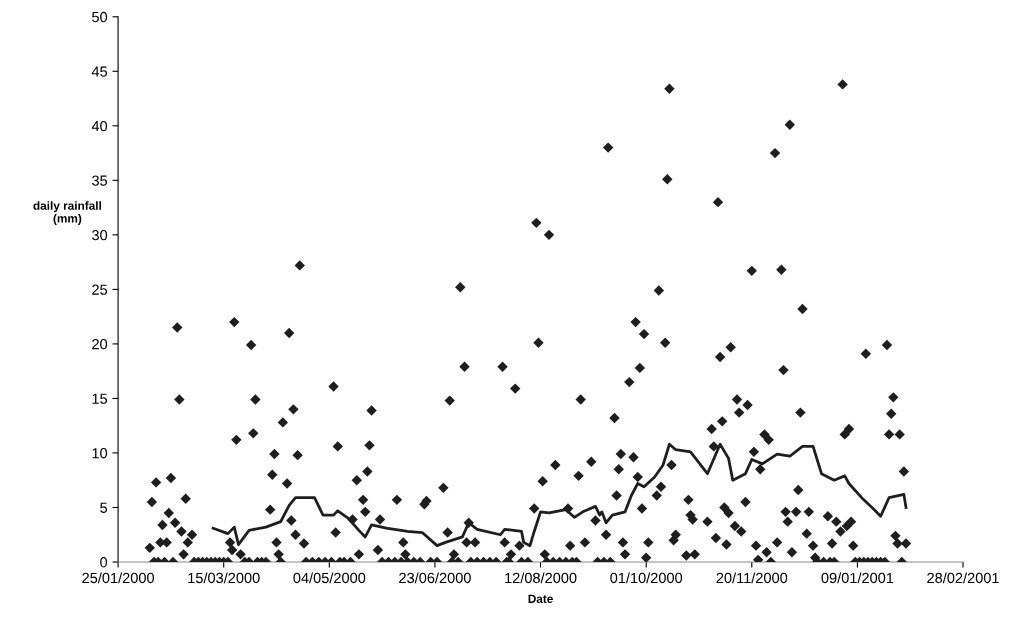 This screenshot has height=621, width=1018. I want to click on y-tick-label: 0, so click(104, 562).